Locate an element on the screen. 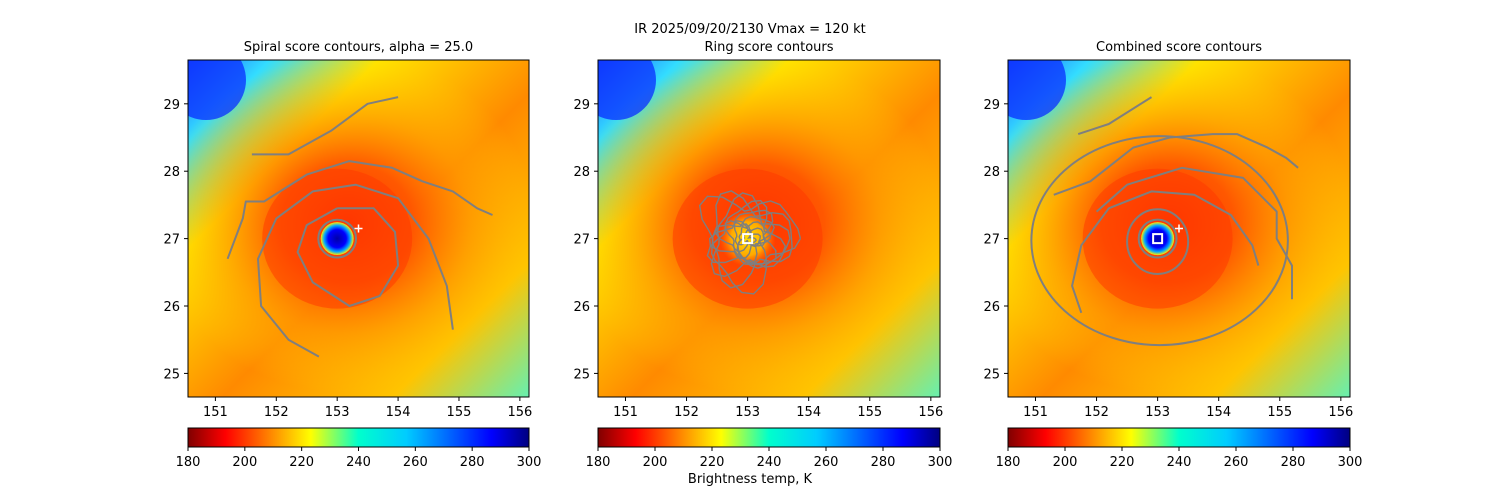 Image resolution: width=1500 pixels, height=500 pixels. figure-suptitle: IR 2025/09/20/2130 Vmax = 120 kt is located at coordinates (750, 29).